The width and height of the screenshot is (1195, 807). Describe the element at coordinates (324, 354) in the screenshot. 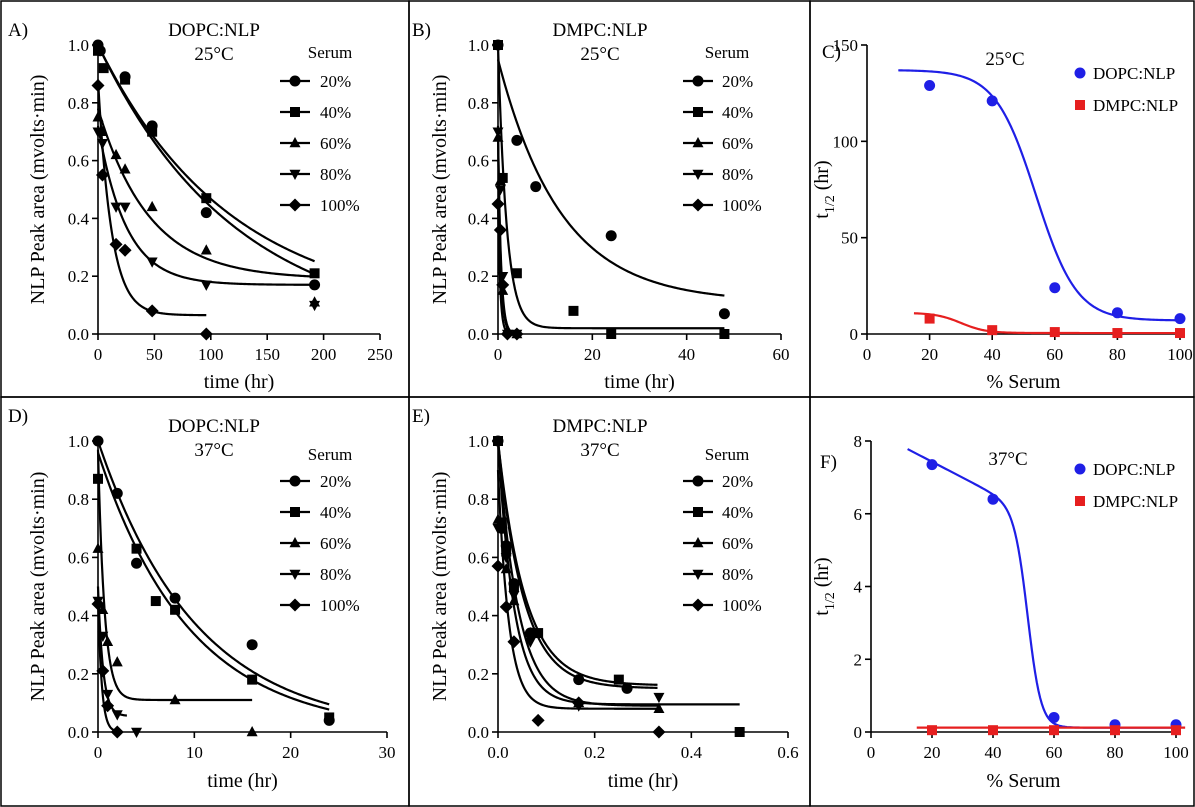

I see `x-tick-label: 200` at that location.